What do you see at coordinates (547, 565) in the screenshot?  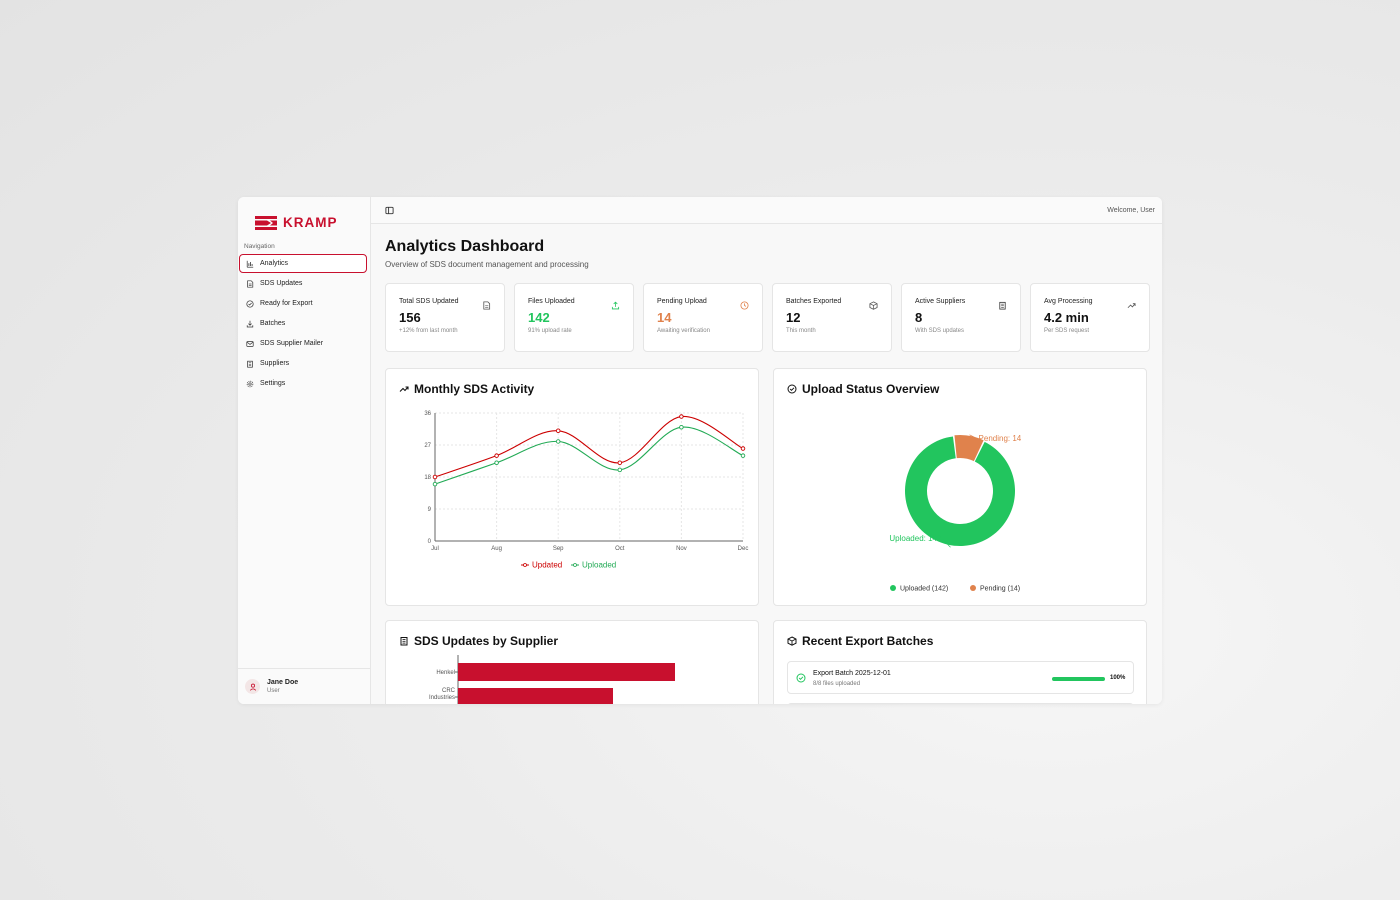 I see `legend-label: Updated` at bounding box center [547, 565].